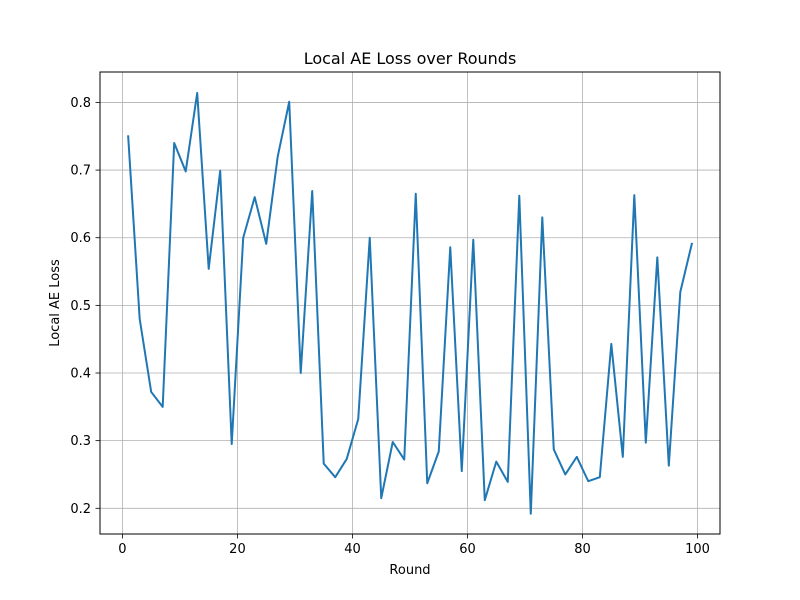 The image size is (800, 600). I want to click on x-tick-label: 0, so click(122, 549).